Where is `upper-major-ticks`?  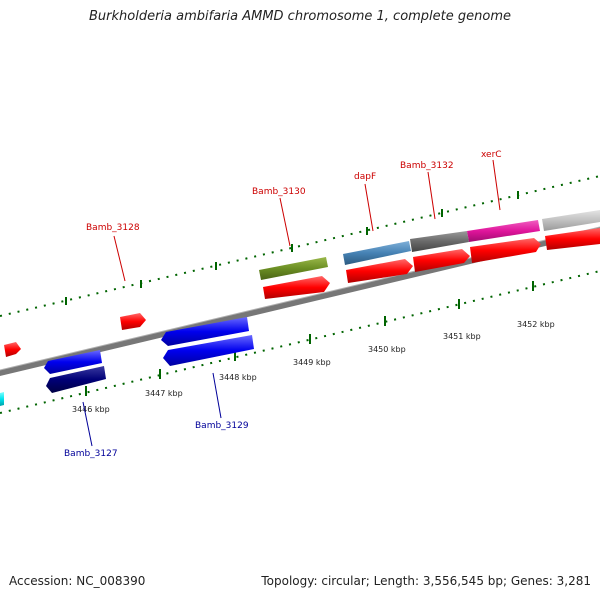 upper-major-ticks is located at coordinates (292, 248).